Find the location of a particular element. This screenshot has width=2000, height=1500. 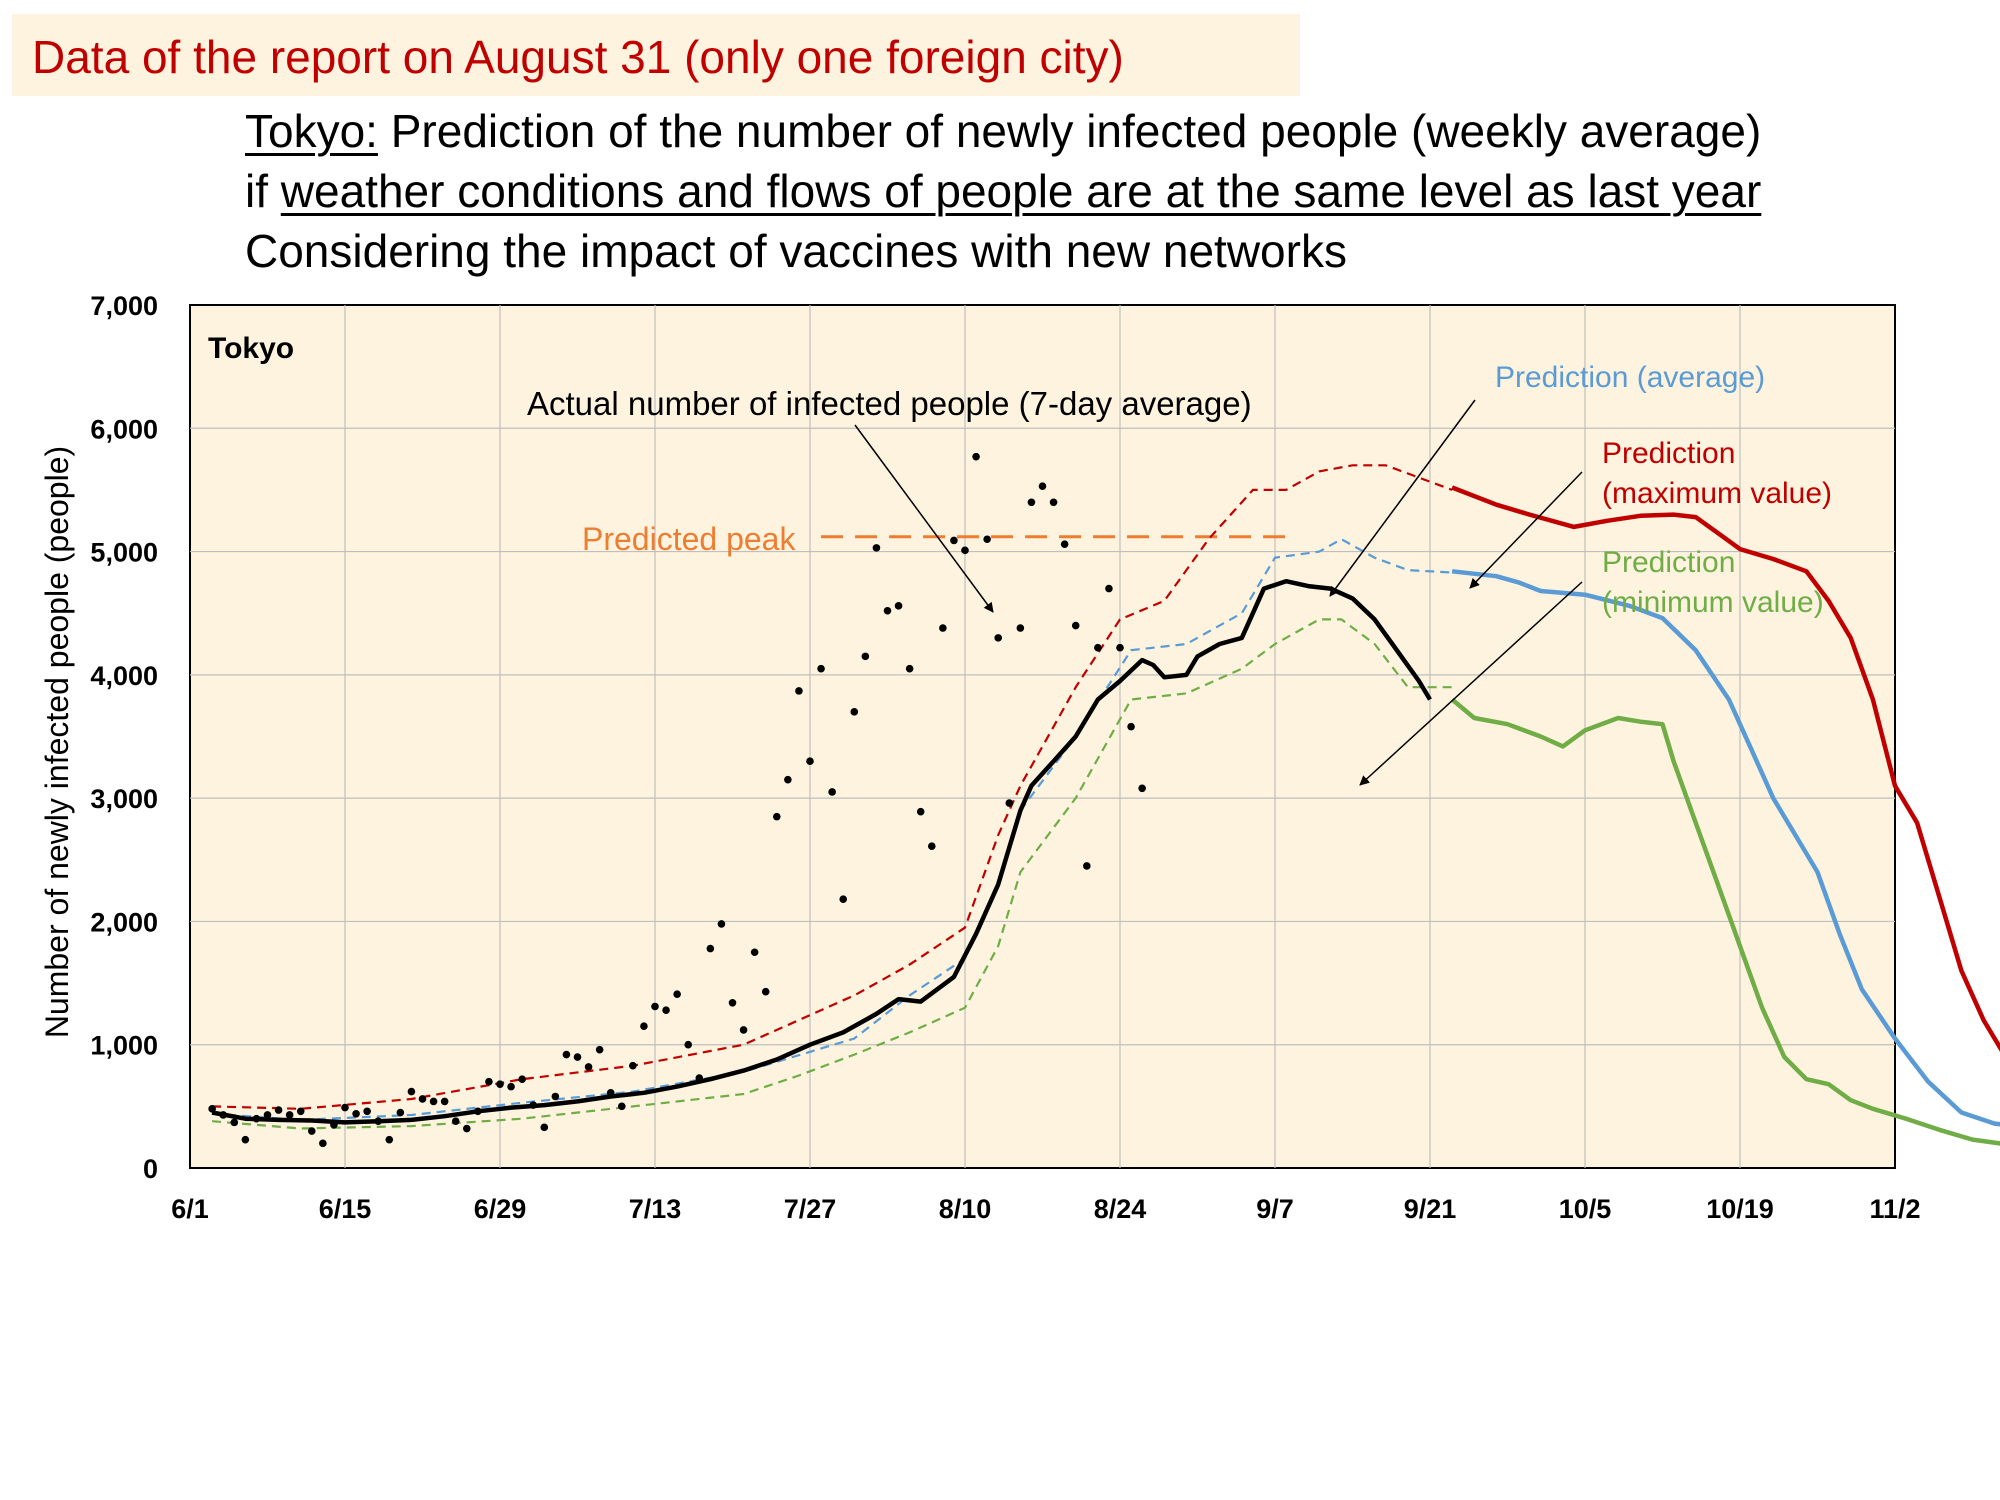

maximum-series-annotation-line-2: (maximum value) is located at coordinates (1717, 493).